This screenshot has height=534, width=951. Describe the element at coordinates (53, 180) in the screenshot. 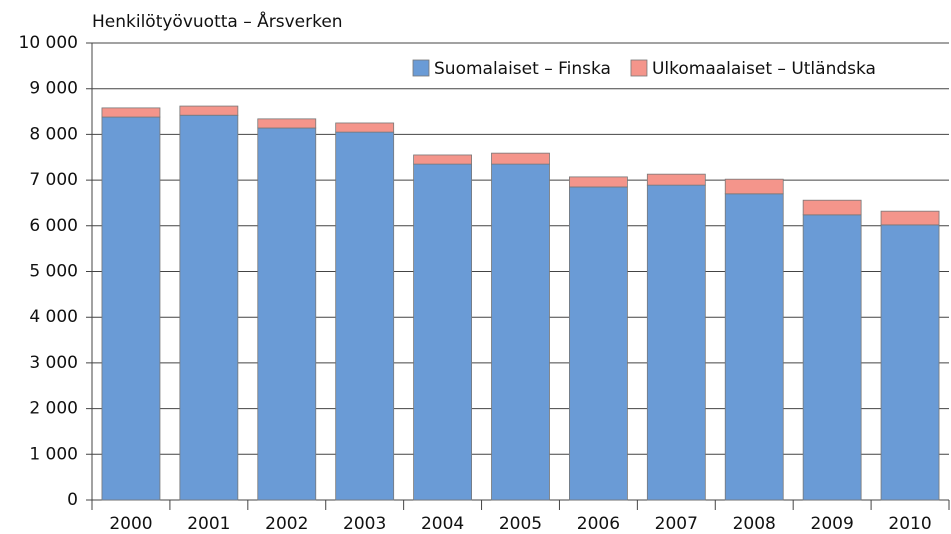

I see `y-tick-label: 7 000` at that location.